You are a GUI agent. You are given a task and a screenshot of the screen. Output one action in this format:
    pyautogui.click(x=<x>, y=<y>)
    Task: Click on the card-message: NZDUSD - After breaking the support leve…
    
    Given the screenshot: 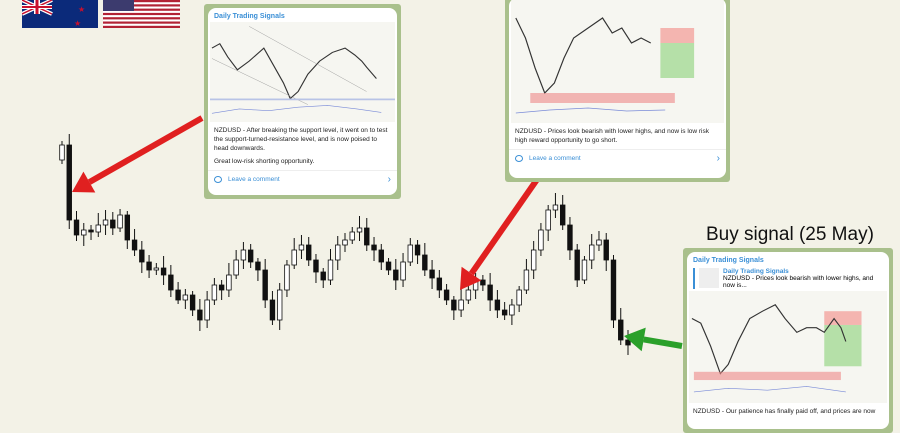 What is the action you would take?
    pyautogui.click(x=301, y=139)
    